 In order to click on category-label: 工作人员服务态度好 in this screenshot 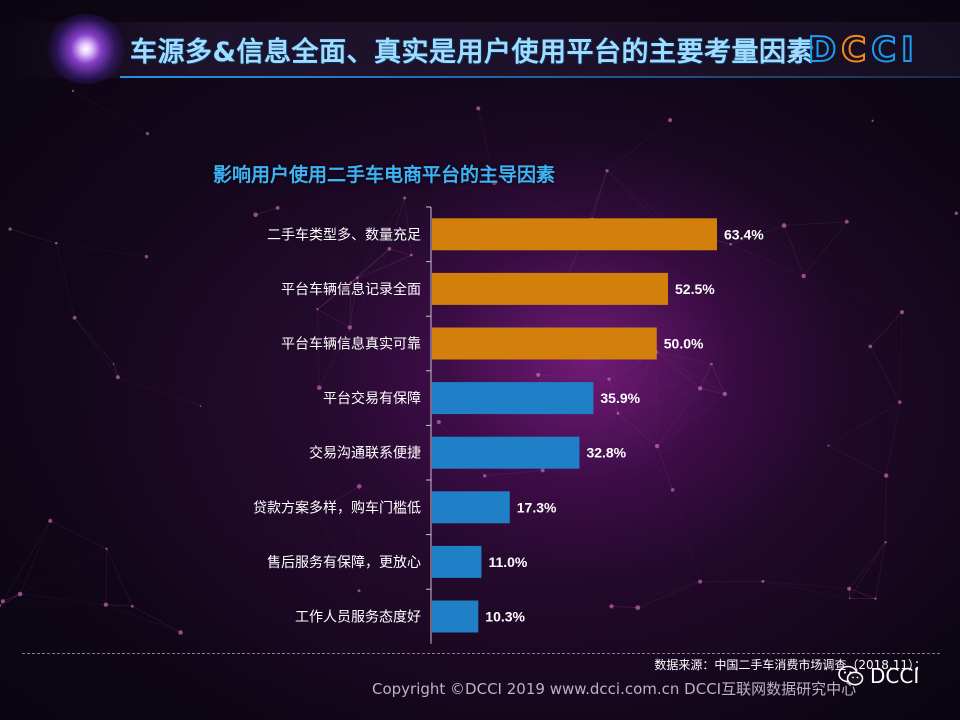, I will do `click(358, 618)`.